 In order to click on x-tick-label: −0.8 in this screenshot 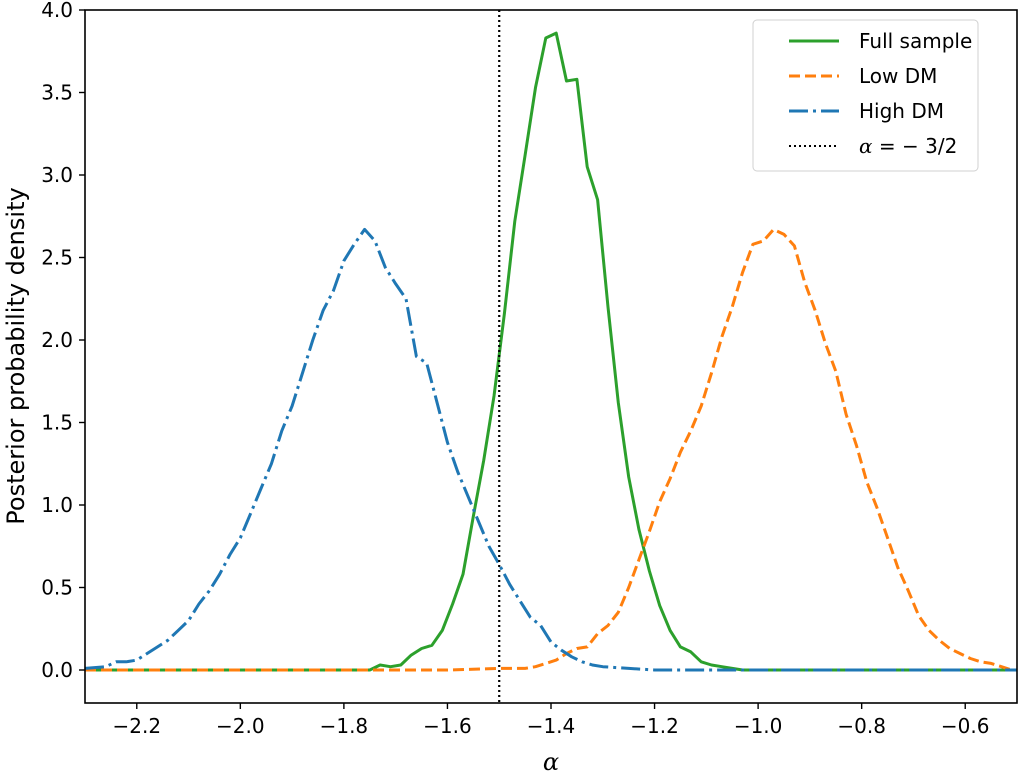, I will do `click(861, 726)`.